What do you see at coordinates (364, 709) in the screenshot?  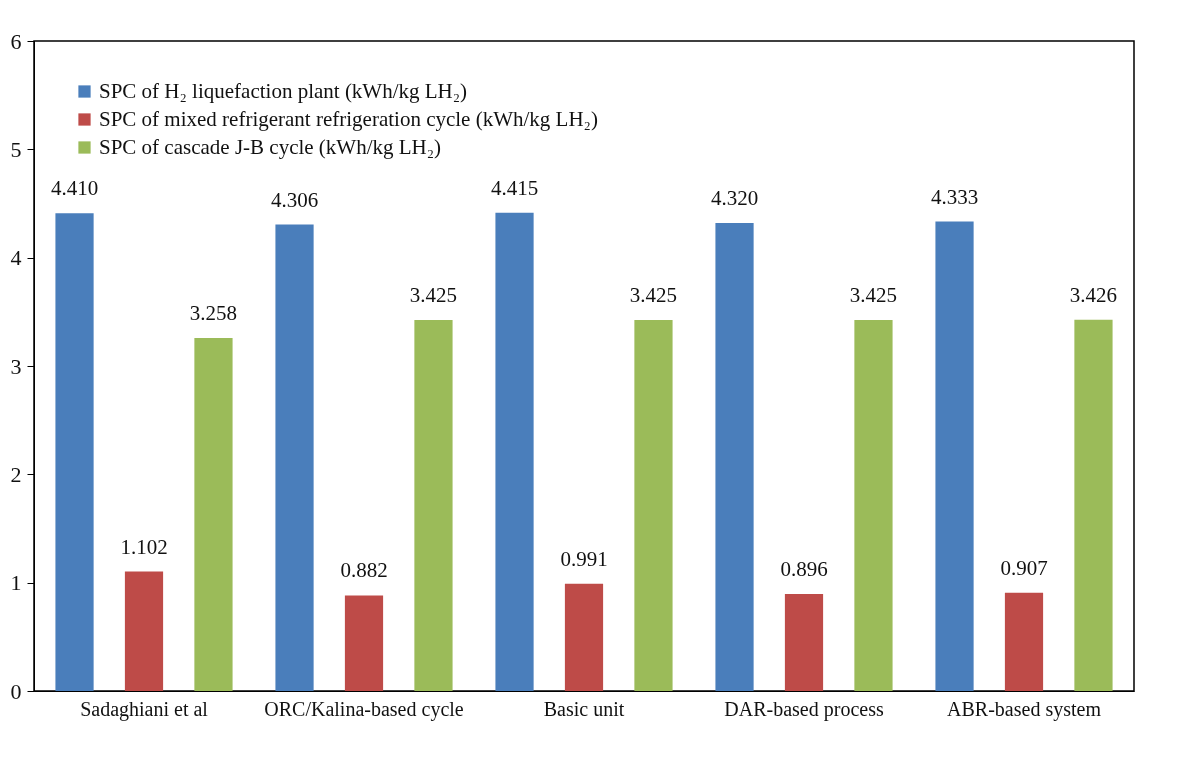 I see `x-tick-label: ORC/Kalina-based cycle` at bounding box center [364, 709].